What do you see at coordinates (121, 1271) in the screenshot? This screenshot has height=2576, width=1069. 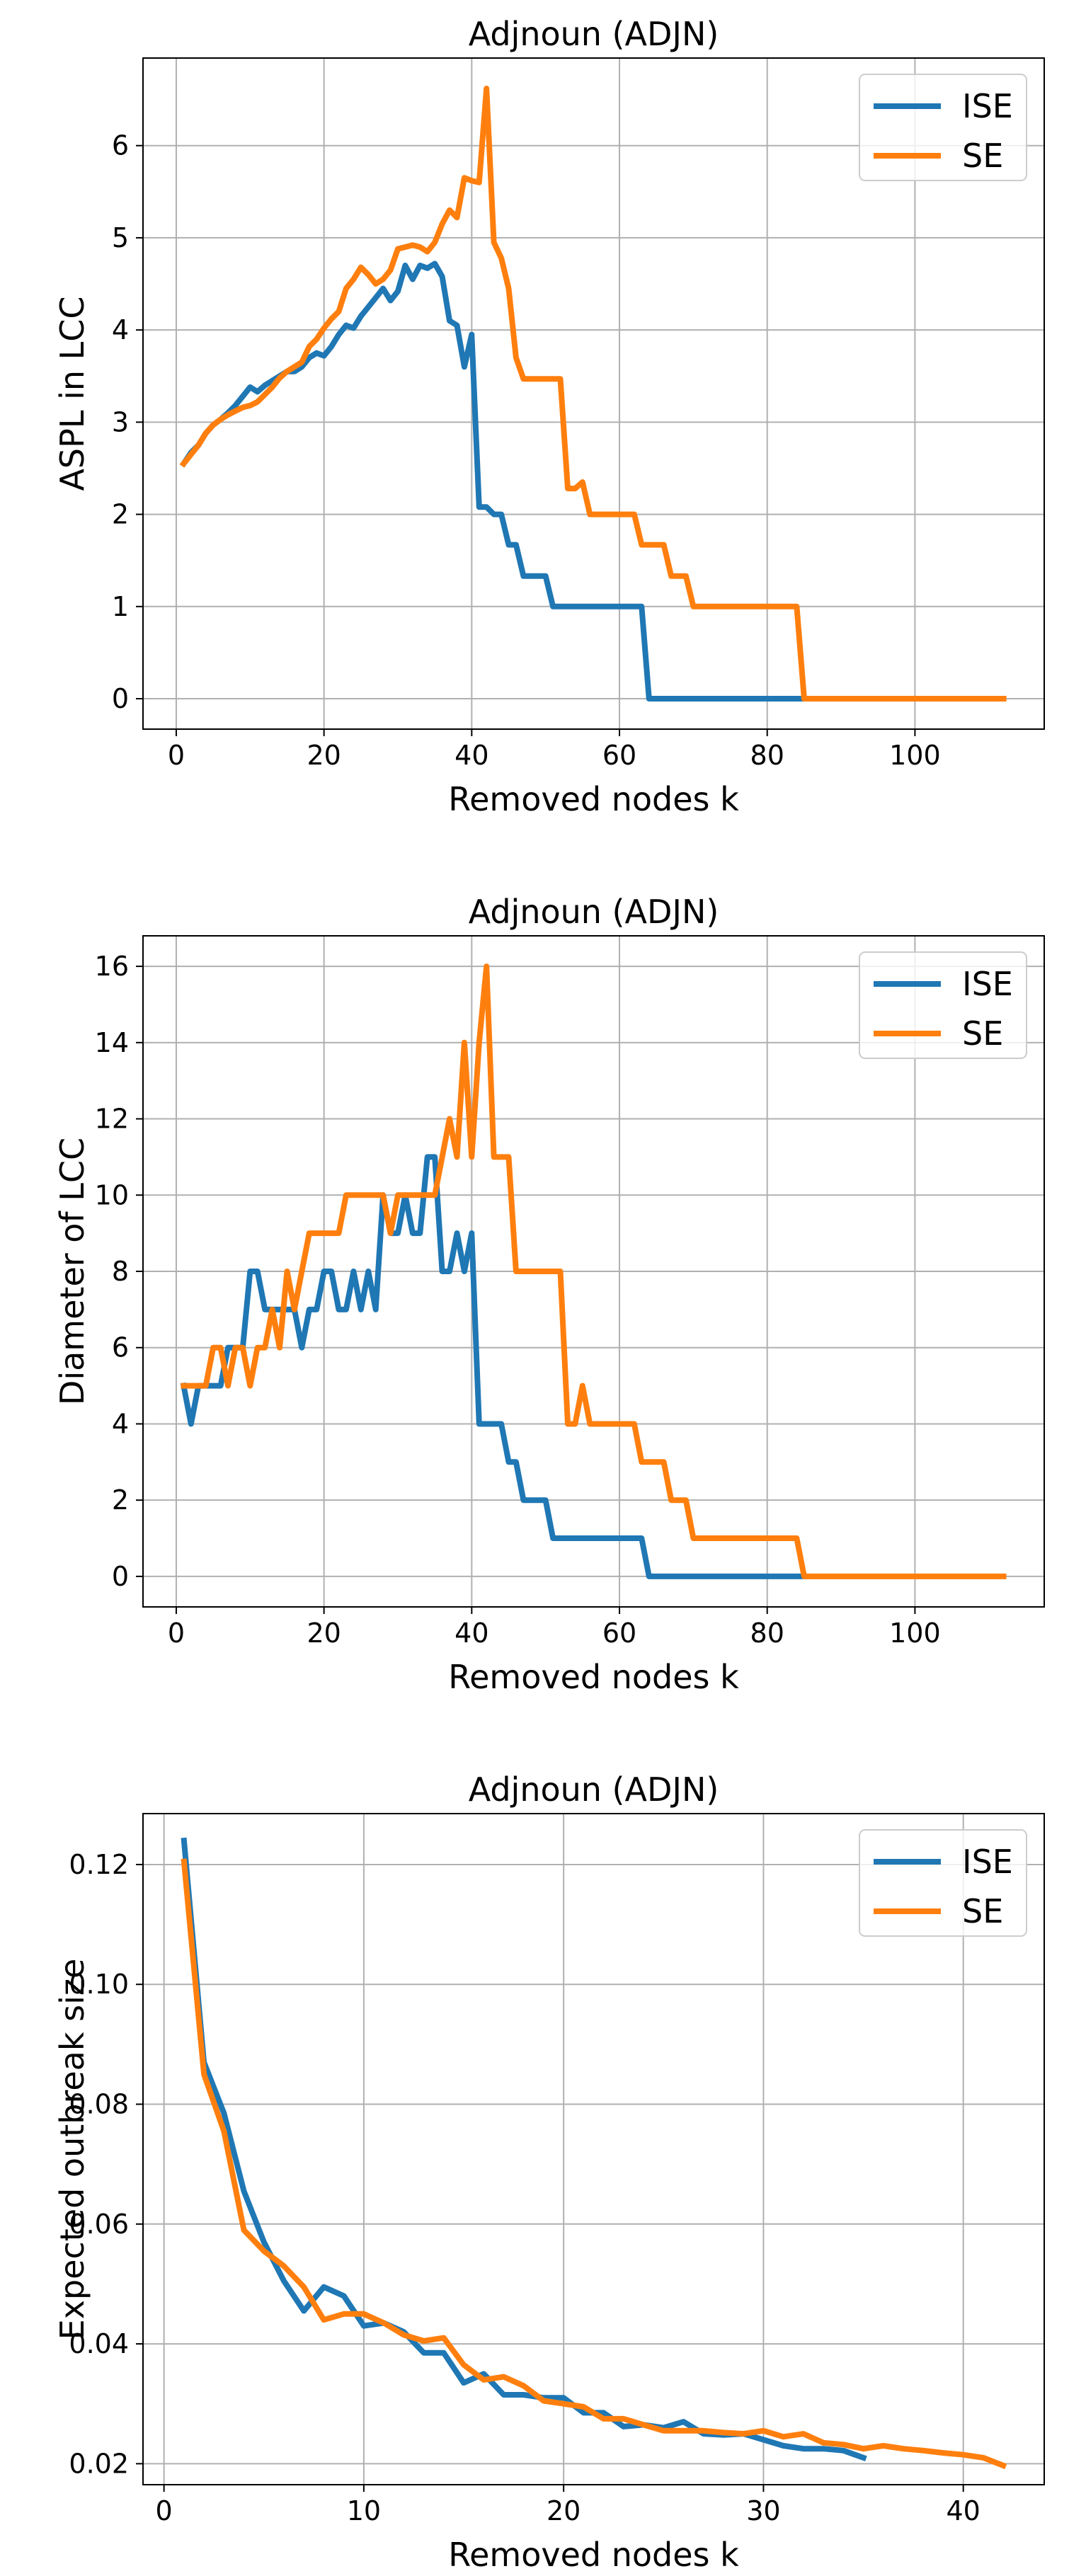 I see `y-tick-label: 8` at bounding box center [121, 1271].